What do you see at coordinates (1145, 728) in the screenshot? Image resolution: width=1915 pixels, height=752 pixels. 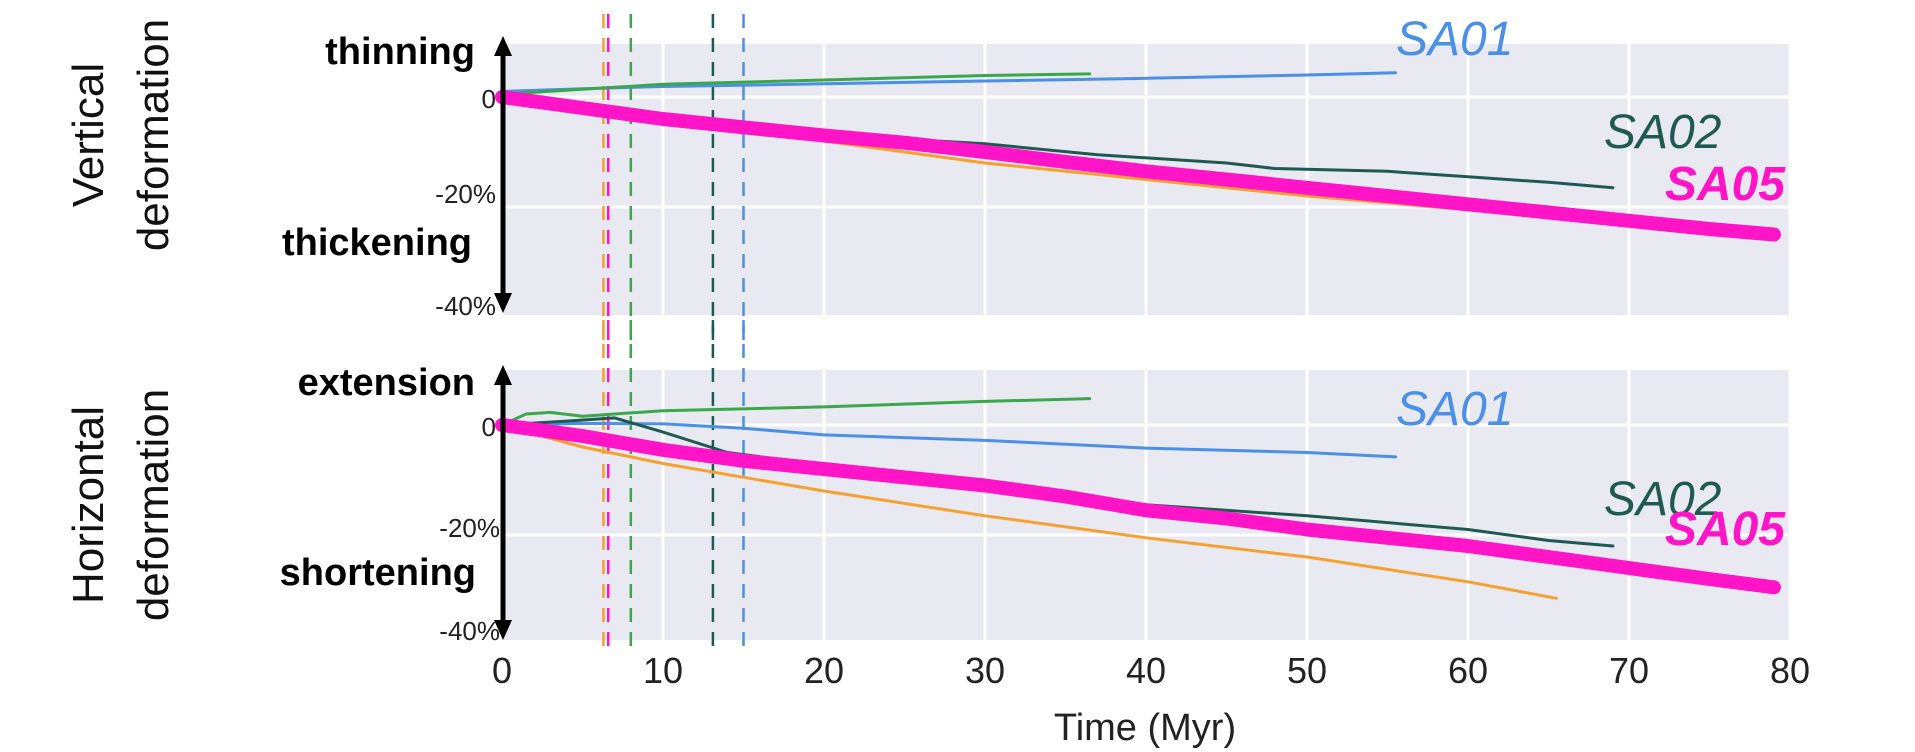 I see `x-axis-title: Time (Myr)` at bounding box center [1145, 728].